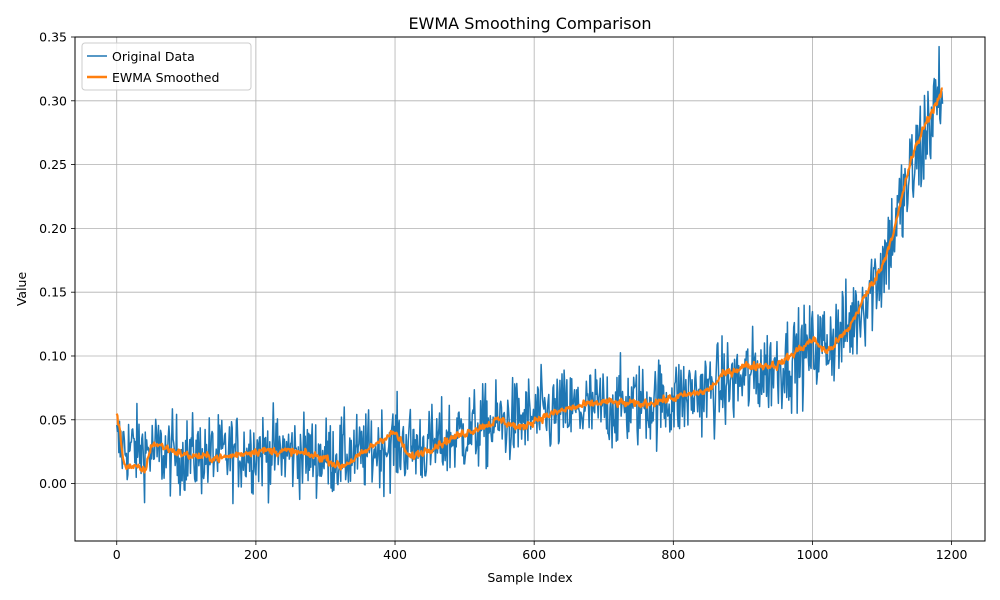  What do you see at coordinates (256, 554) in the screenshot?
I see `x-tick-label: 200` at bounding box center [256, 554].